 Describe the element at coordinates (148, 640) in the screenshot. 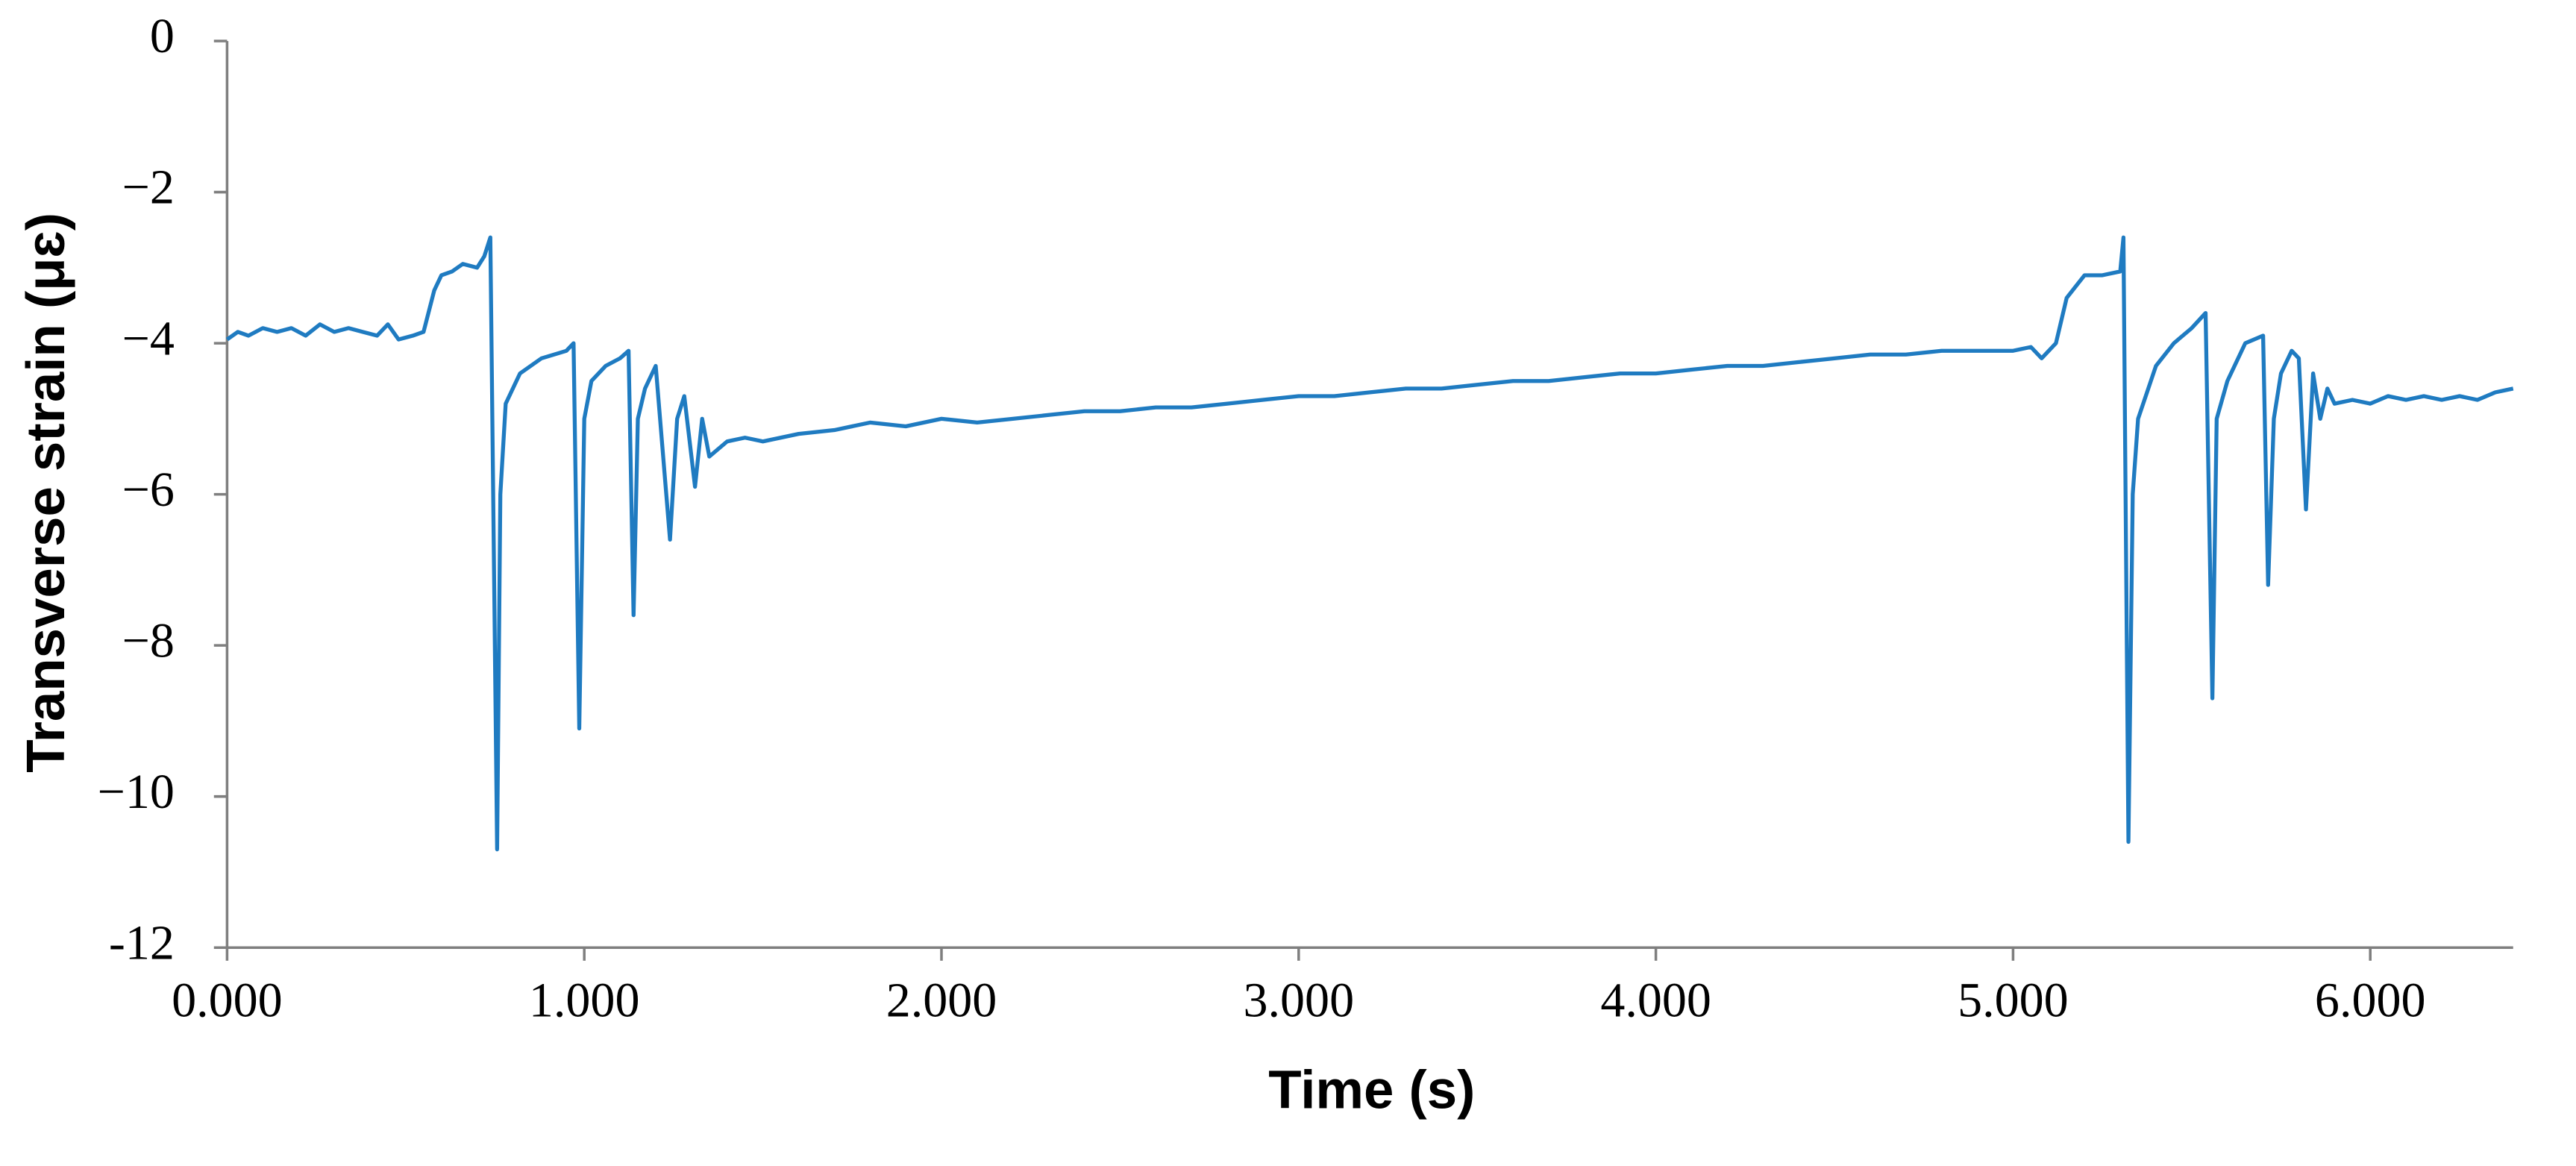

I see `y-tick-label: −8` at that location.